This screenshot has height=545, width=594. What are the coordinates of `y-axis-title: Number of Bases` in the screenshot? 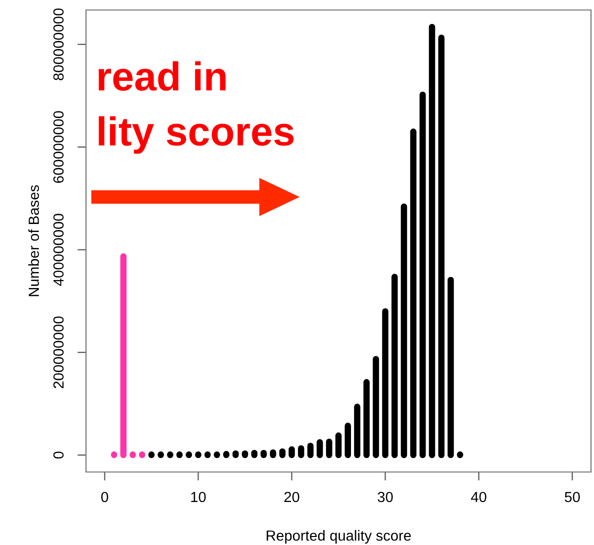 It's located at (33, 240).